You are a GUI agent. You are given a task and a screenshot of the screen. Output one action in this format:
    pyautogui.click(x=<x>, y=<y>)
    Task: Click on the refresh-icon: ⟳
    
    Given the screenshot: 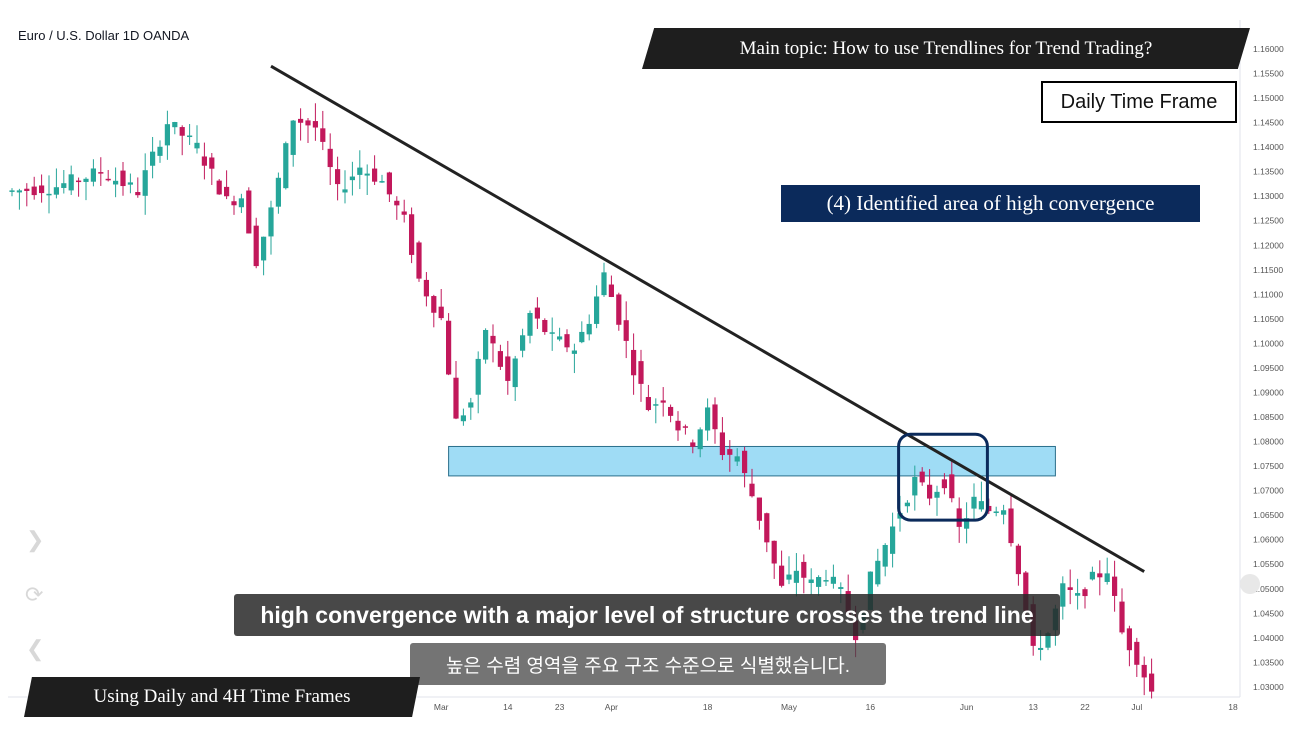 What is the action you would take?
    pyautogui.click(x=34, y=594)
    